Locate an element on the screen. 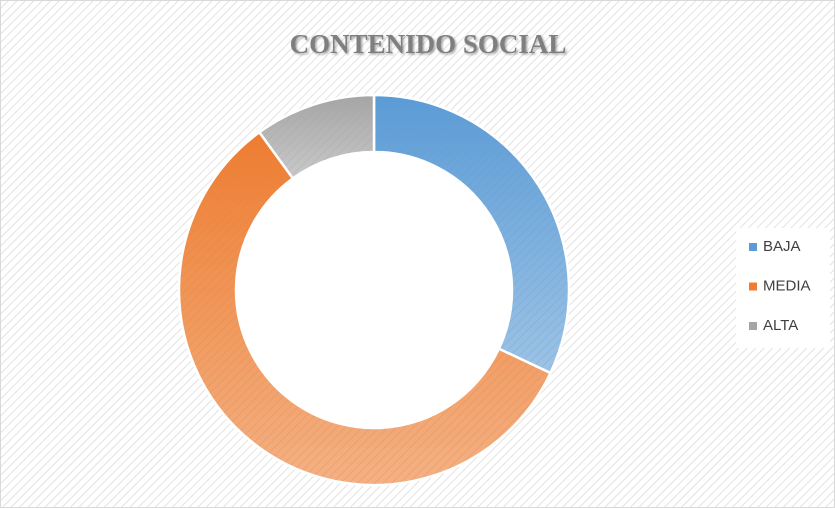 This screenshot has height=508, width=835. legend-label: MEDIA is located at coordinates (787, 285).